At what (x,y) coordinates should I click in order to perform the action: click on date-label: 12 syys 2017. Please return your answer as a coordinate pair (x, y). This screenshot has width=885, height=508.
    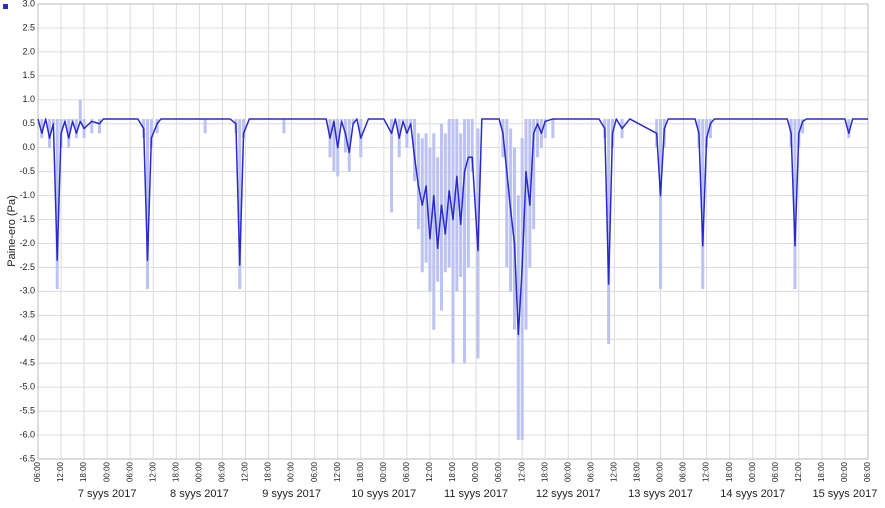
    Looking at the image, I should click on (568, 494).